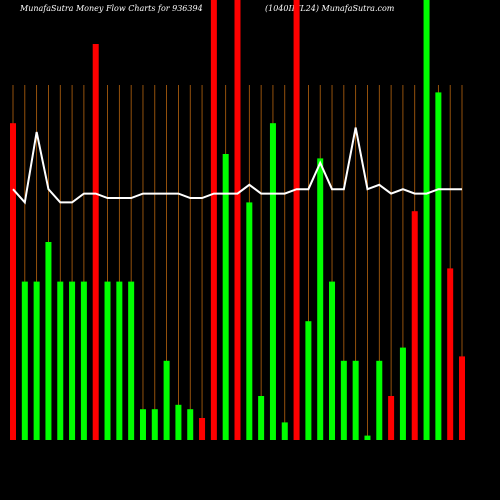  Describe the element at coordinates (330, 8) in the screenshot. I see `chart-subtitle: (1040IIFL24) MunafaSutra.com` at that location.